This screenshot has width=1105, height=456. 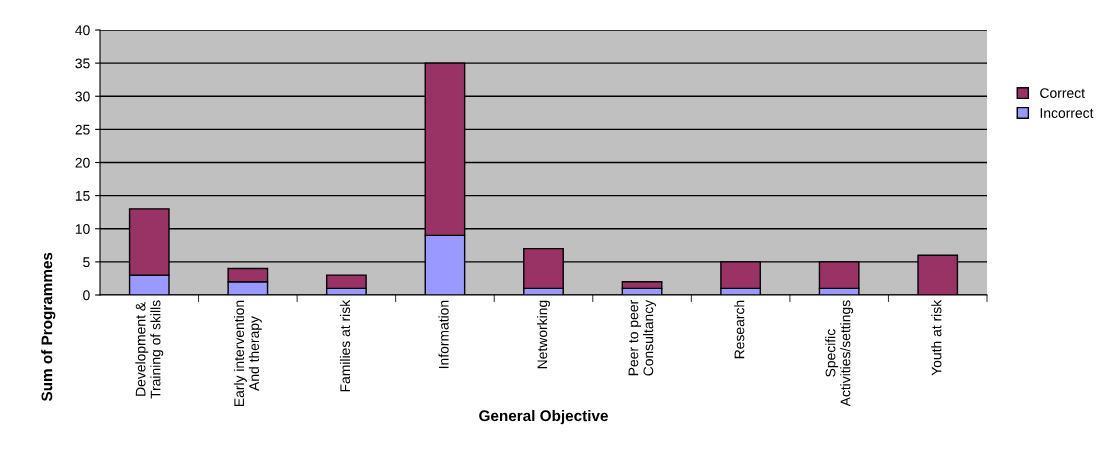 I want to click on y-axis-title: Sum of Programmes, so click(x=48, y=327).